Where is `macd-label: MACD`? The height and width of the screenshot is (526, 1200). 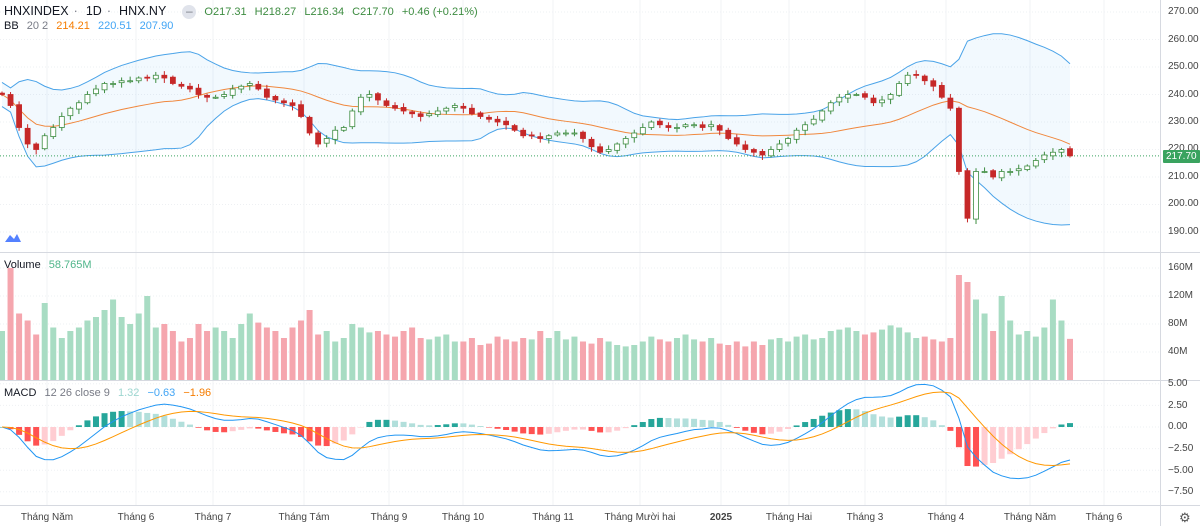 macd-label: MACD is located at coordinates (20, 393).